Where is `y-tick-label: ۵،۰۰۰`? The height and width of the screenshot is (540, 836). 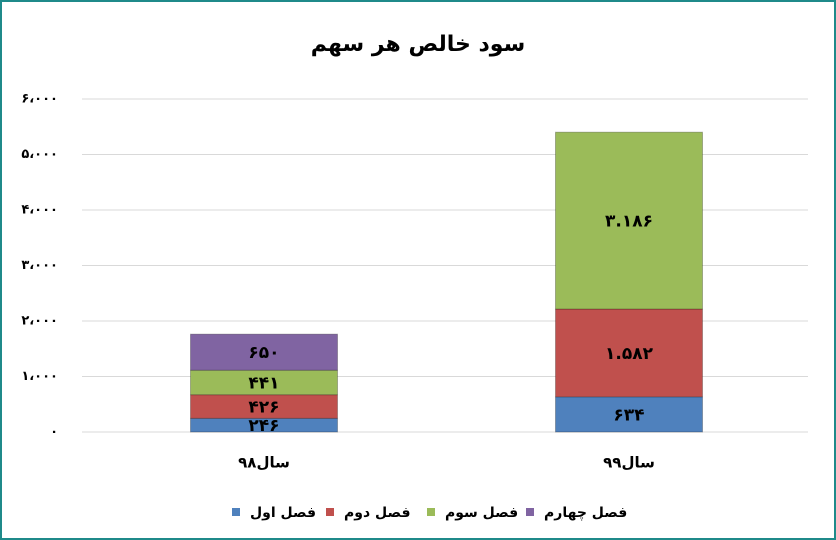
y-tick-label: ۵،۰۰۰ is located at coordinates (39, 154).